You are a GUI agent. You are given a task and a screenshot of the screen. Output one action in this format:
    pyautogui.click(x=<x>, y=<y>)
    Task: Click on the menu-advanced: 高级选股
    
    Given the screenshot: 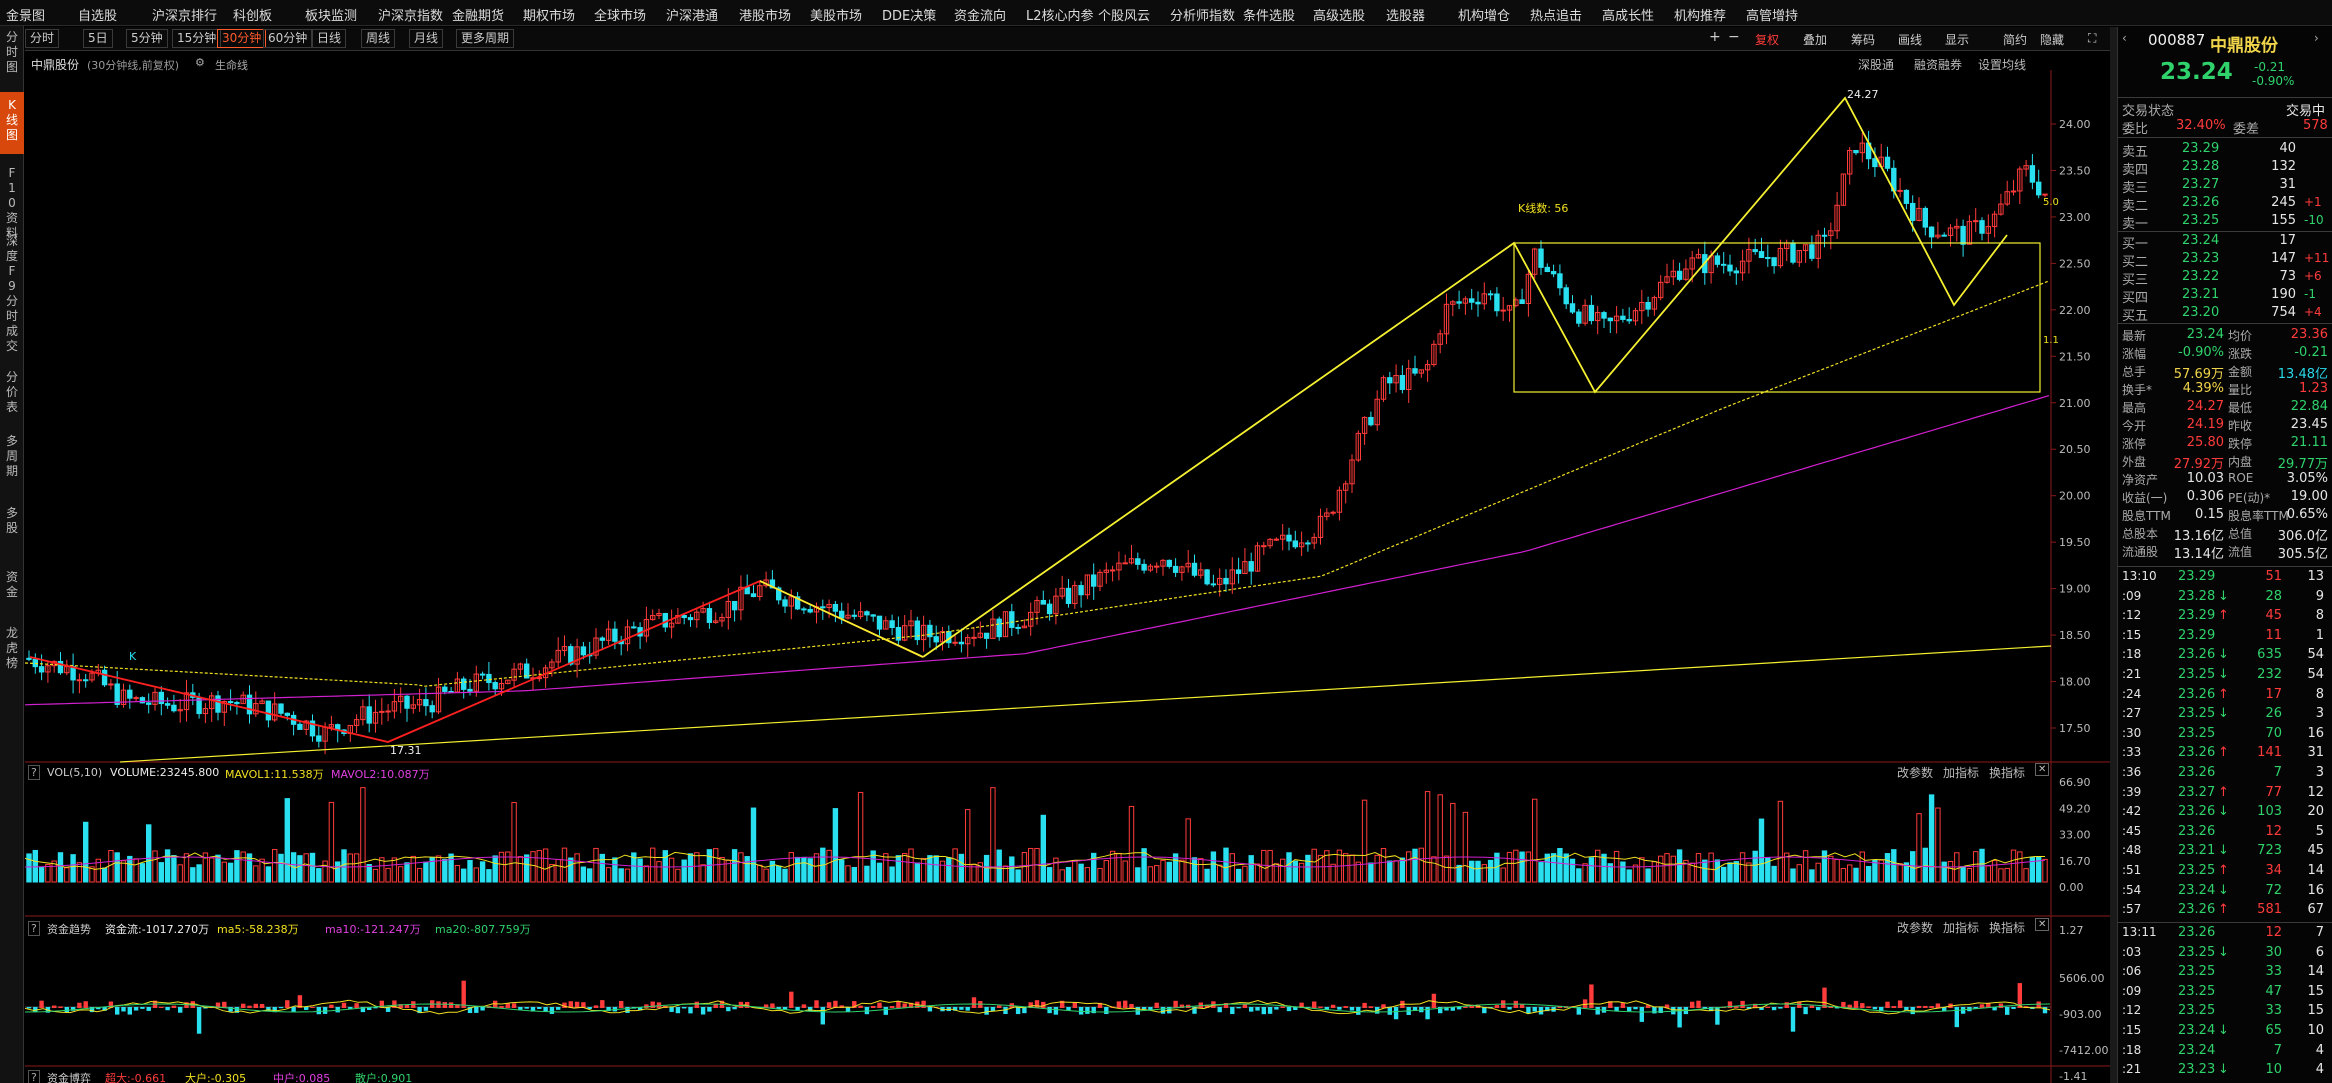 What is the action you would take?
    pyautogui.click(x=1339, y=16)
    